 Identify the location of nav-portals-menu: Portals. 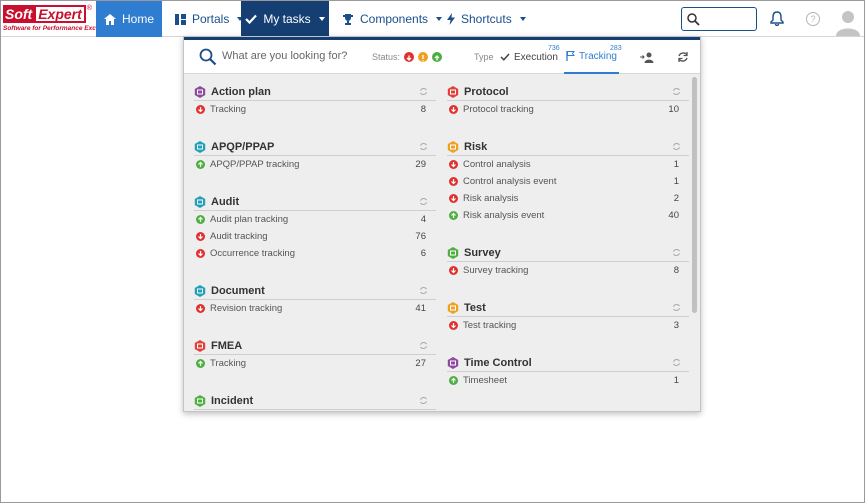
(209, 19).